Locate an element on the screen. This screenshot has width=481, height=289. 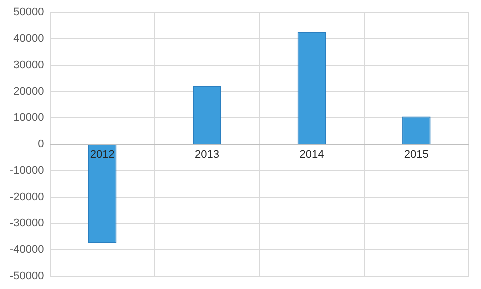
y-tick-label: -20000 is located at coordinates (27, 197).